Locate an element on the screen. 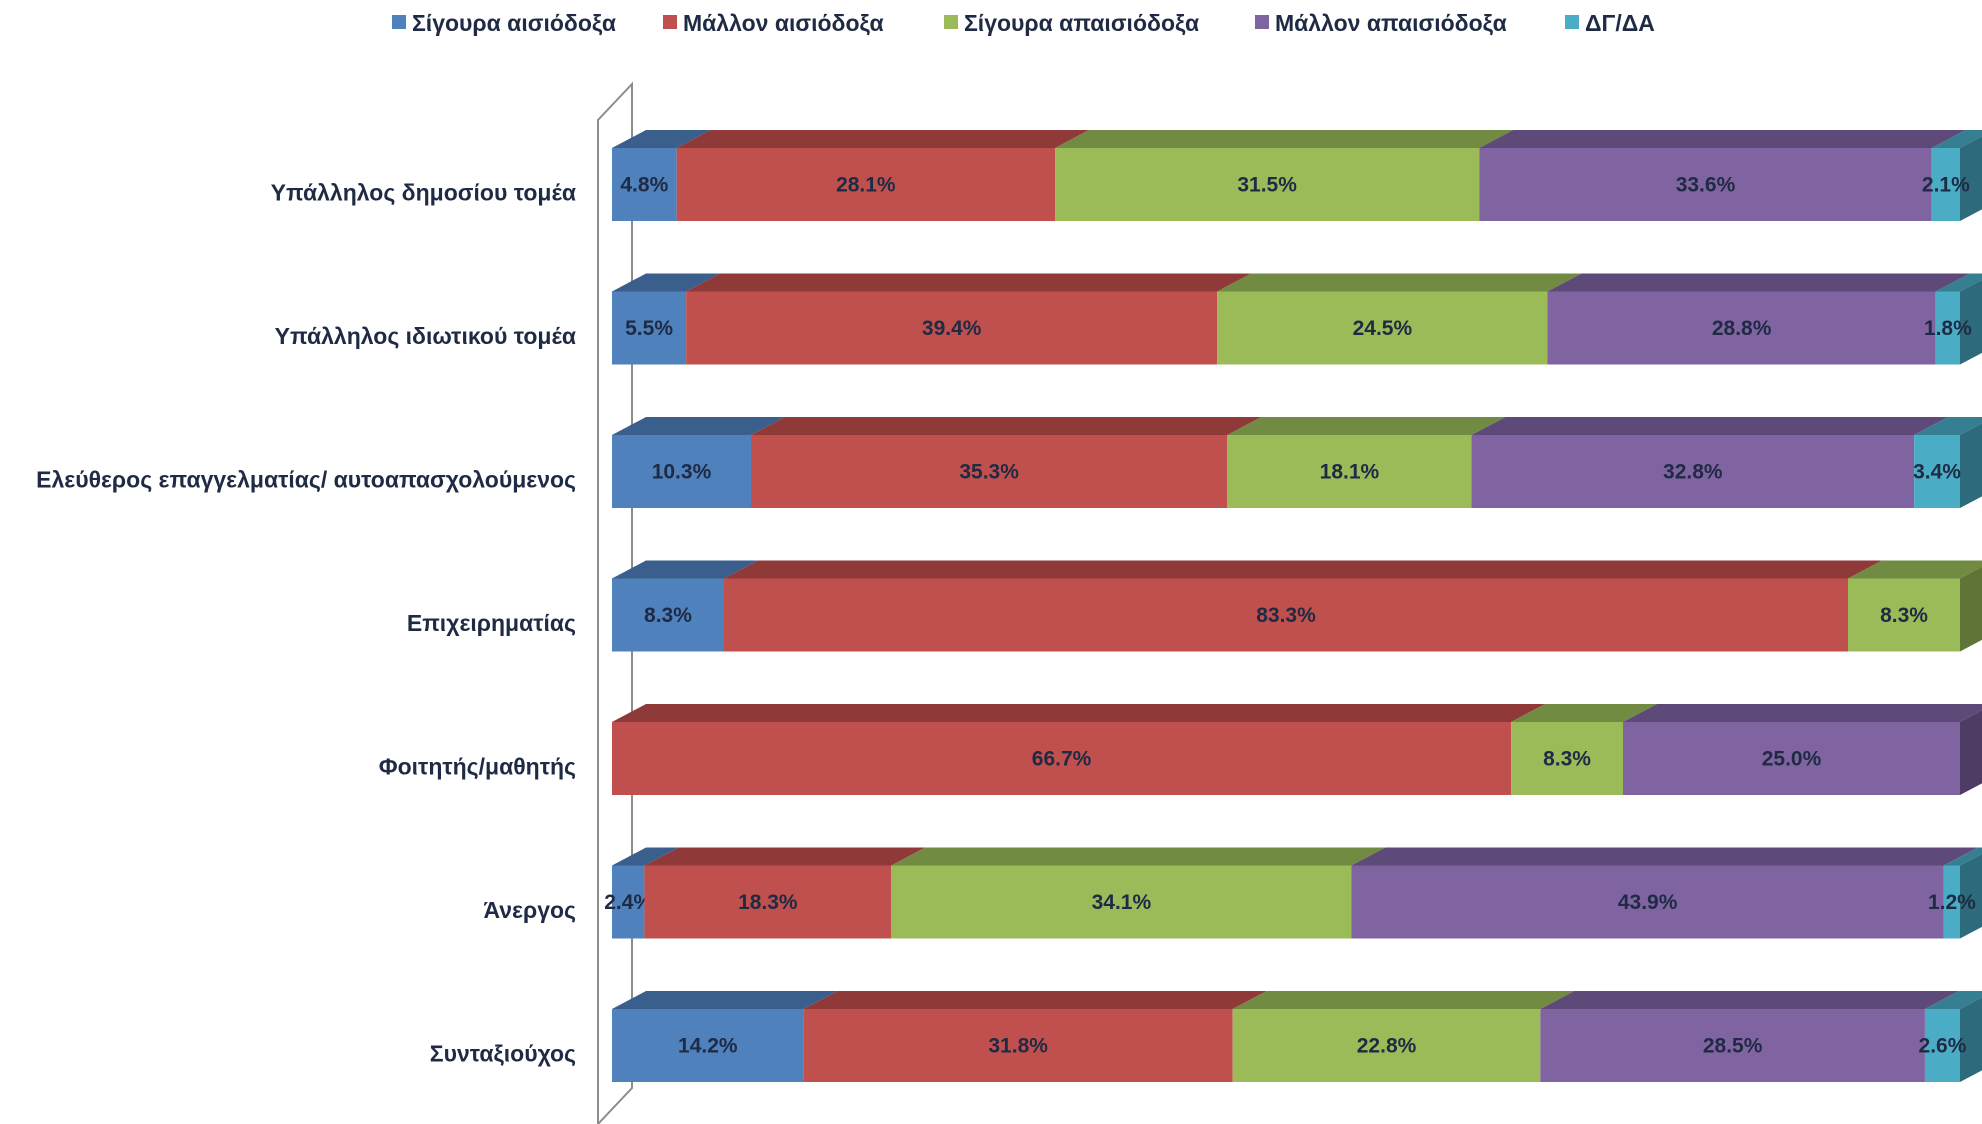 Image resolution: width=1982 pixels, height=1124 pixels. bar-row: 10.3% 35.3% 18.1% 32.8% 3.4% is located at coordinates (1297, 462).